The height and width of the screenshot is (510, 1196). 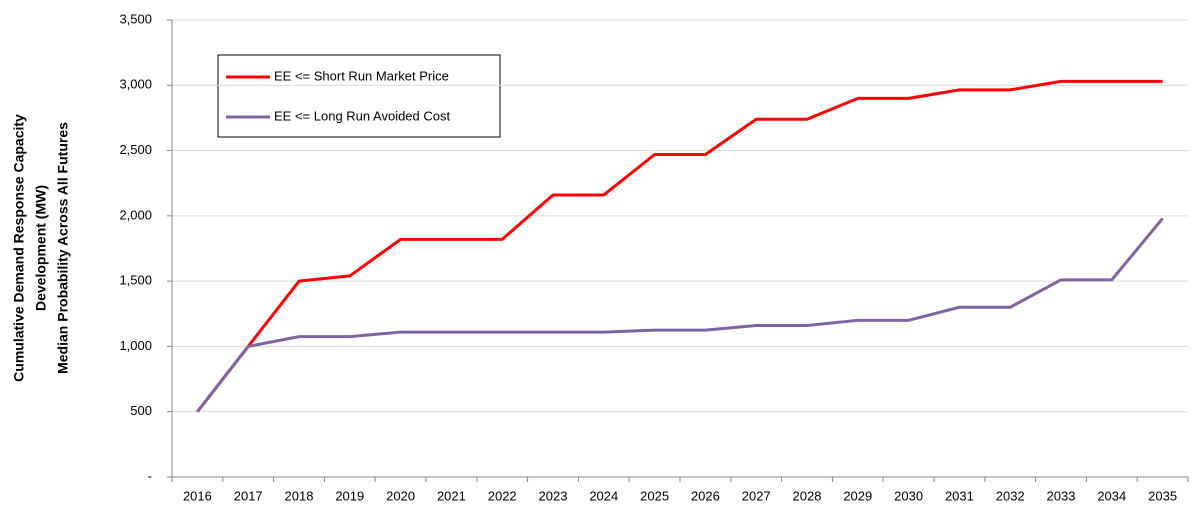 What do you see at coordinates (1162, 495) in the screenshot?
I see `x-tick-label: 2035` at bounding box center [1162, 495].